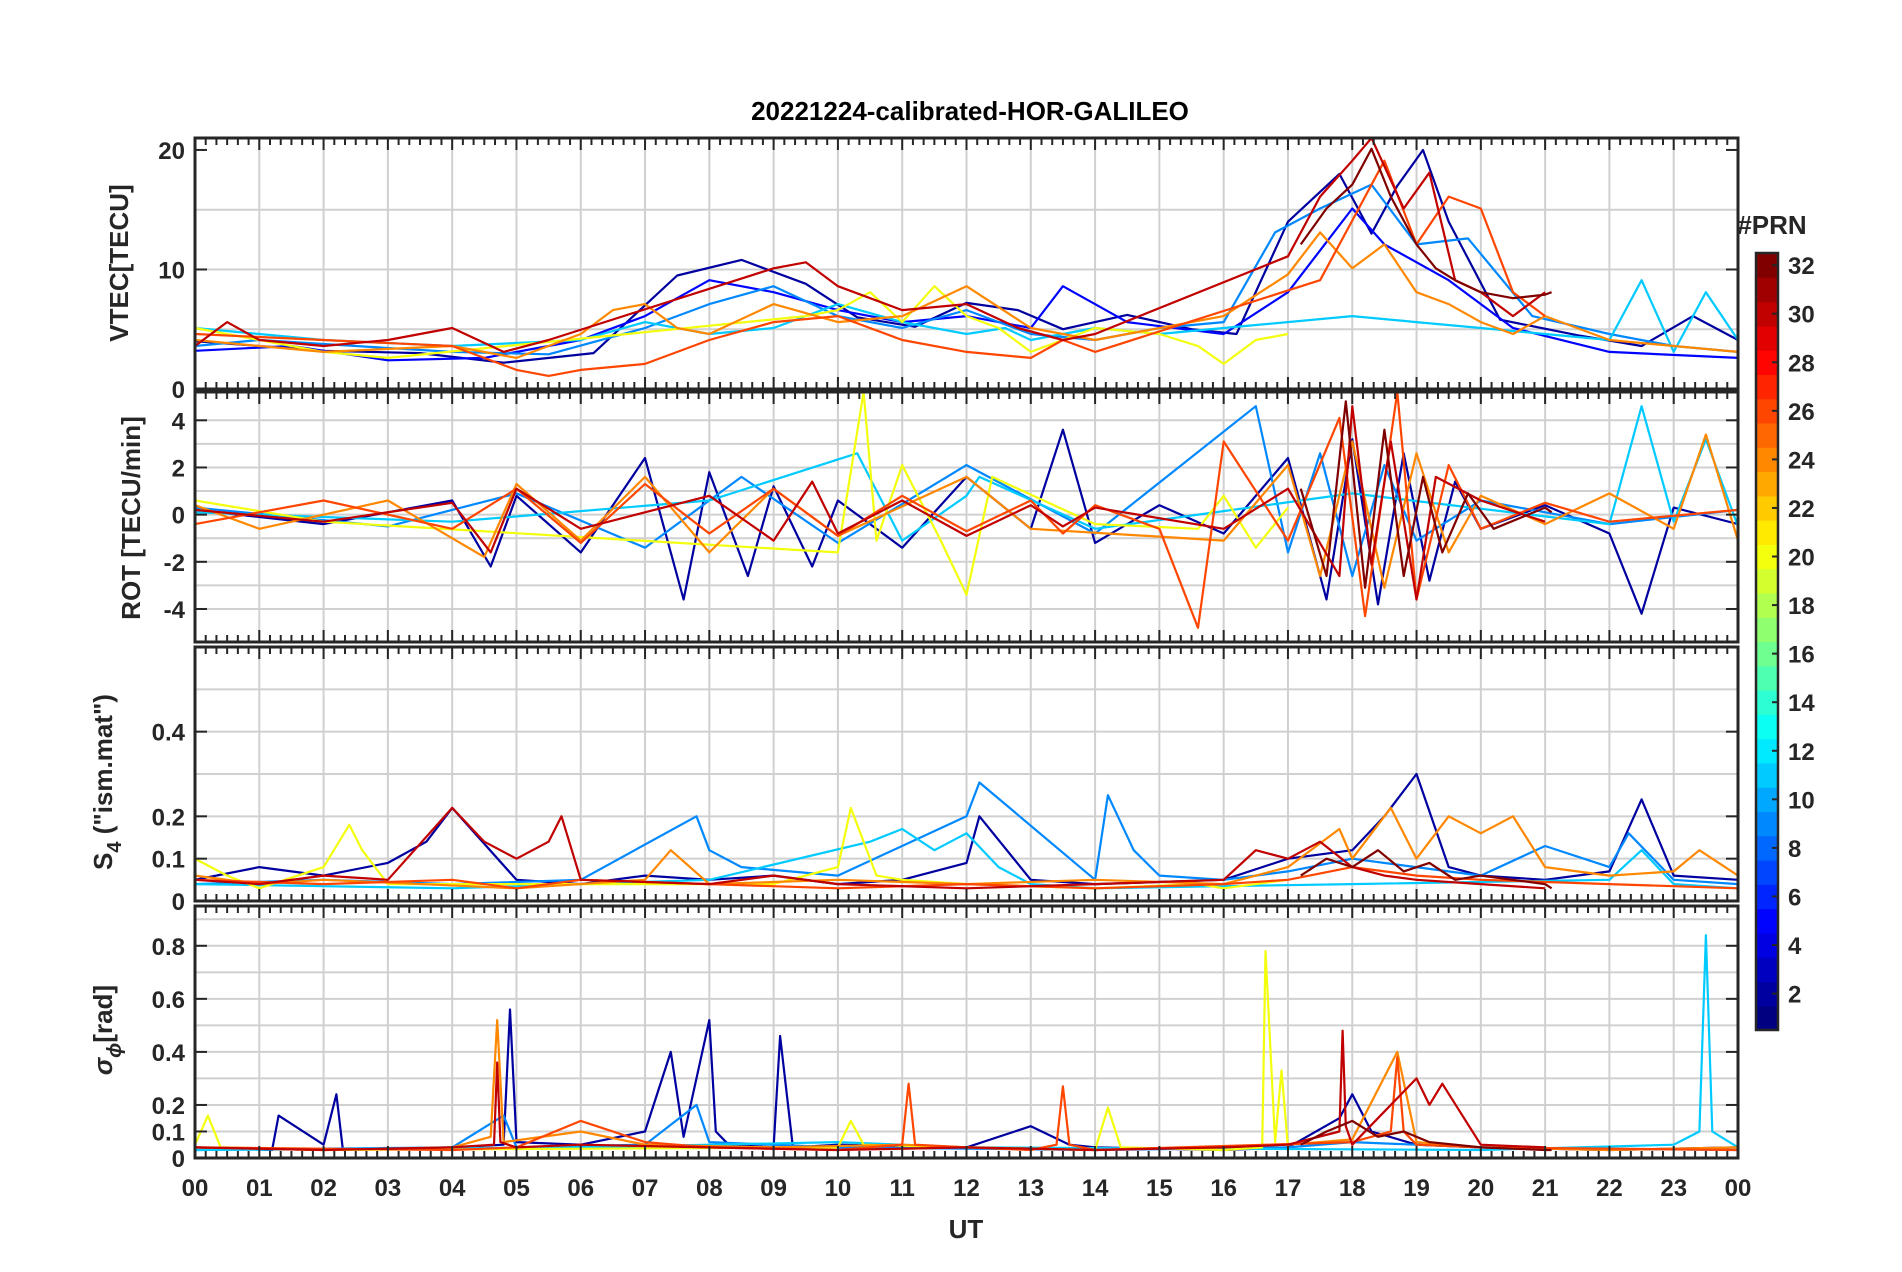 Image resolution: width=1902 pixels, height=1272 pixels. Describe the element at coordinates (1416, 1188) in the screenshot. I see `x-tick-label: 19` at that location.